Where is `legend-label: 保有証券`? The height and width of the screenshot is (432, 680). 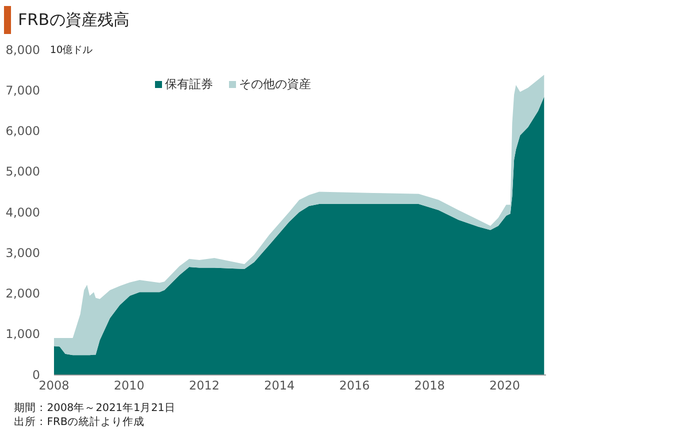
legend-label: 保有証券 is located at coordinates (189, 84).